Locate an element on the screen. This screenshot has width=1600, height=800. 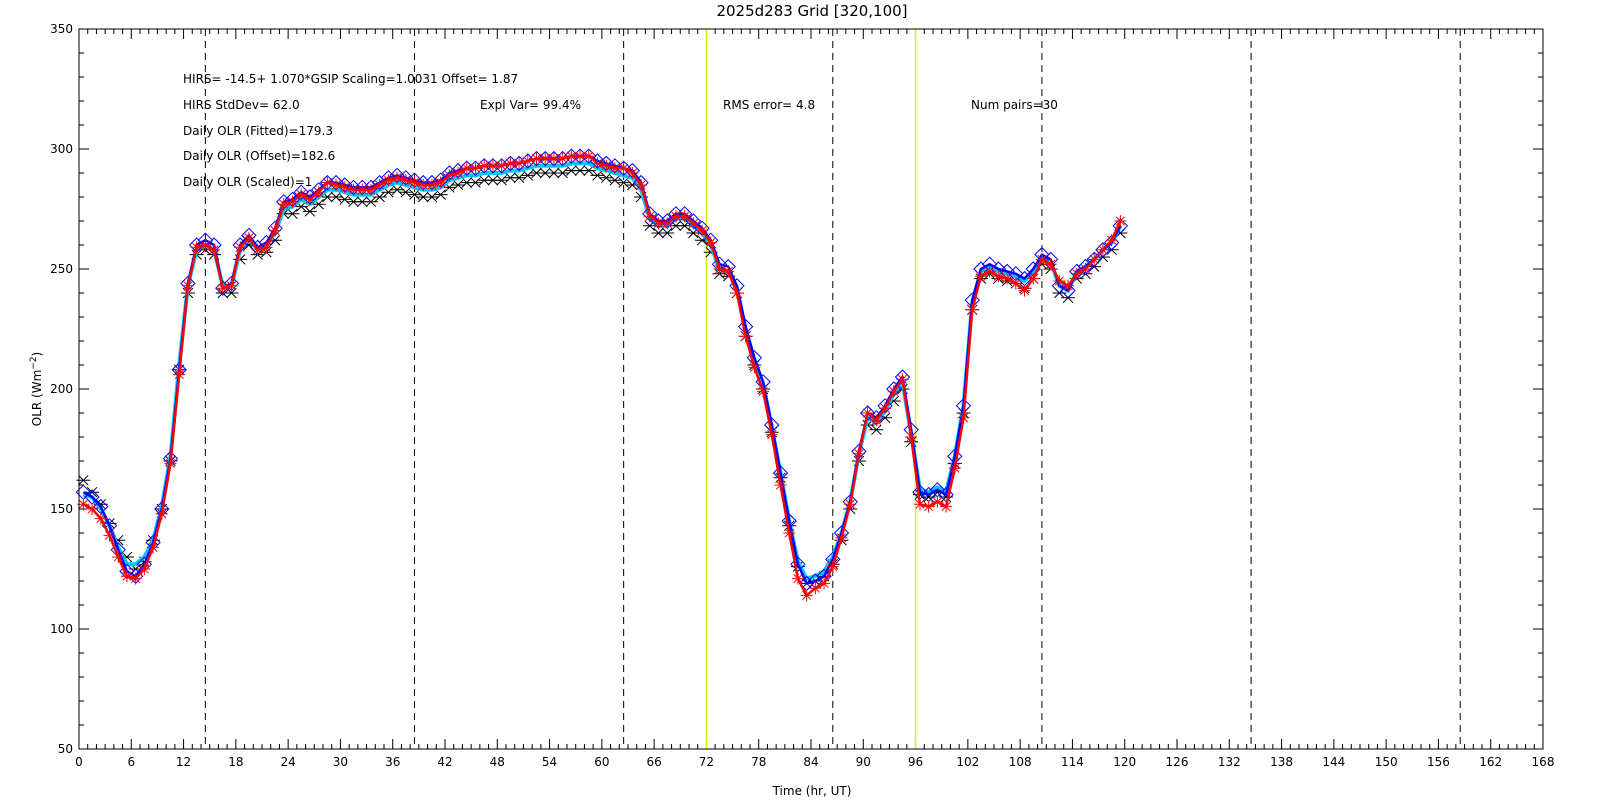
x-tick-label: 60 is located at coordinates (601, 762).